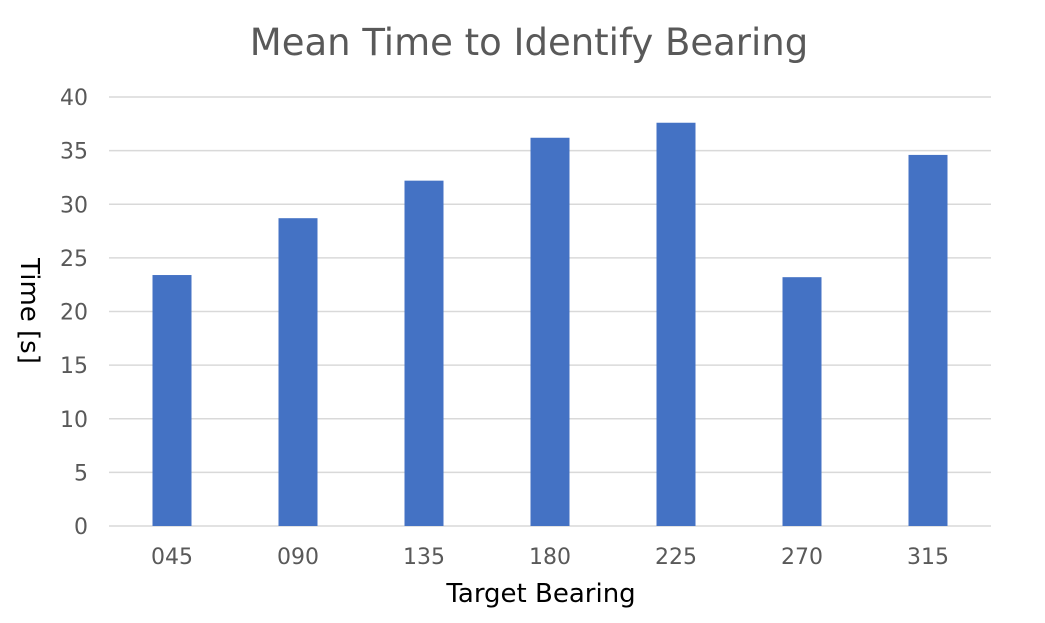 The width and height of the screenshot is (1045, 623). What do you see at coordinates (802, 557) in the screenshot?
I see `x-tick-label: 270` at bounding box center [802, 557].